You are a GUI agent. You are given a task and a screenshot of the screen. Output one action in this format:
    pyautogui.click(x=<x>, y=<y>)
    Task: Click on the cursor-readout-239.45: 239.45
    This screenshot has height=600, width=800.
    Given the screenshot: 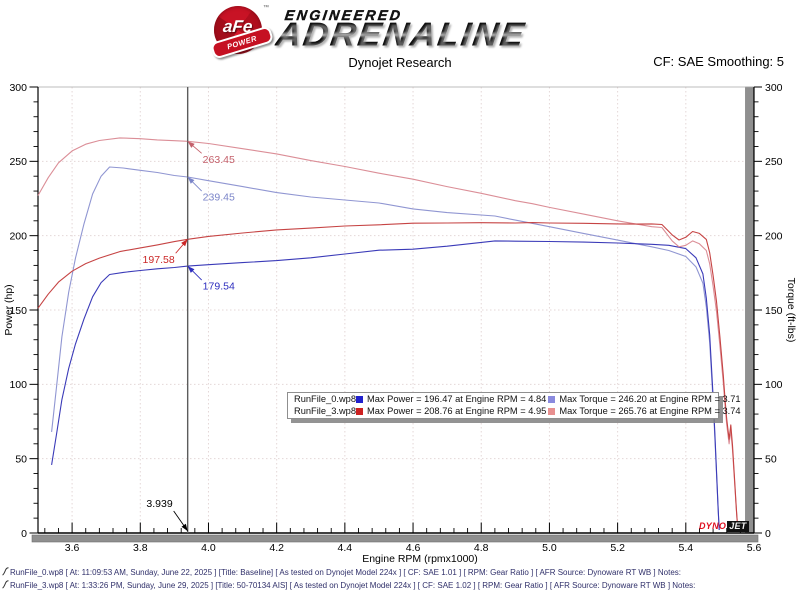 What is the action you would take?
    pyautogui.click(x=219, y=198)
    